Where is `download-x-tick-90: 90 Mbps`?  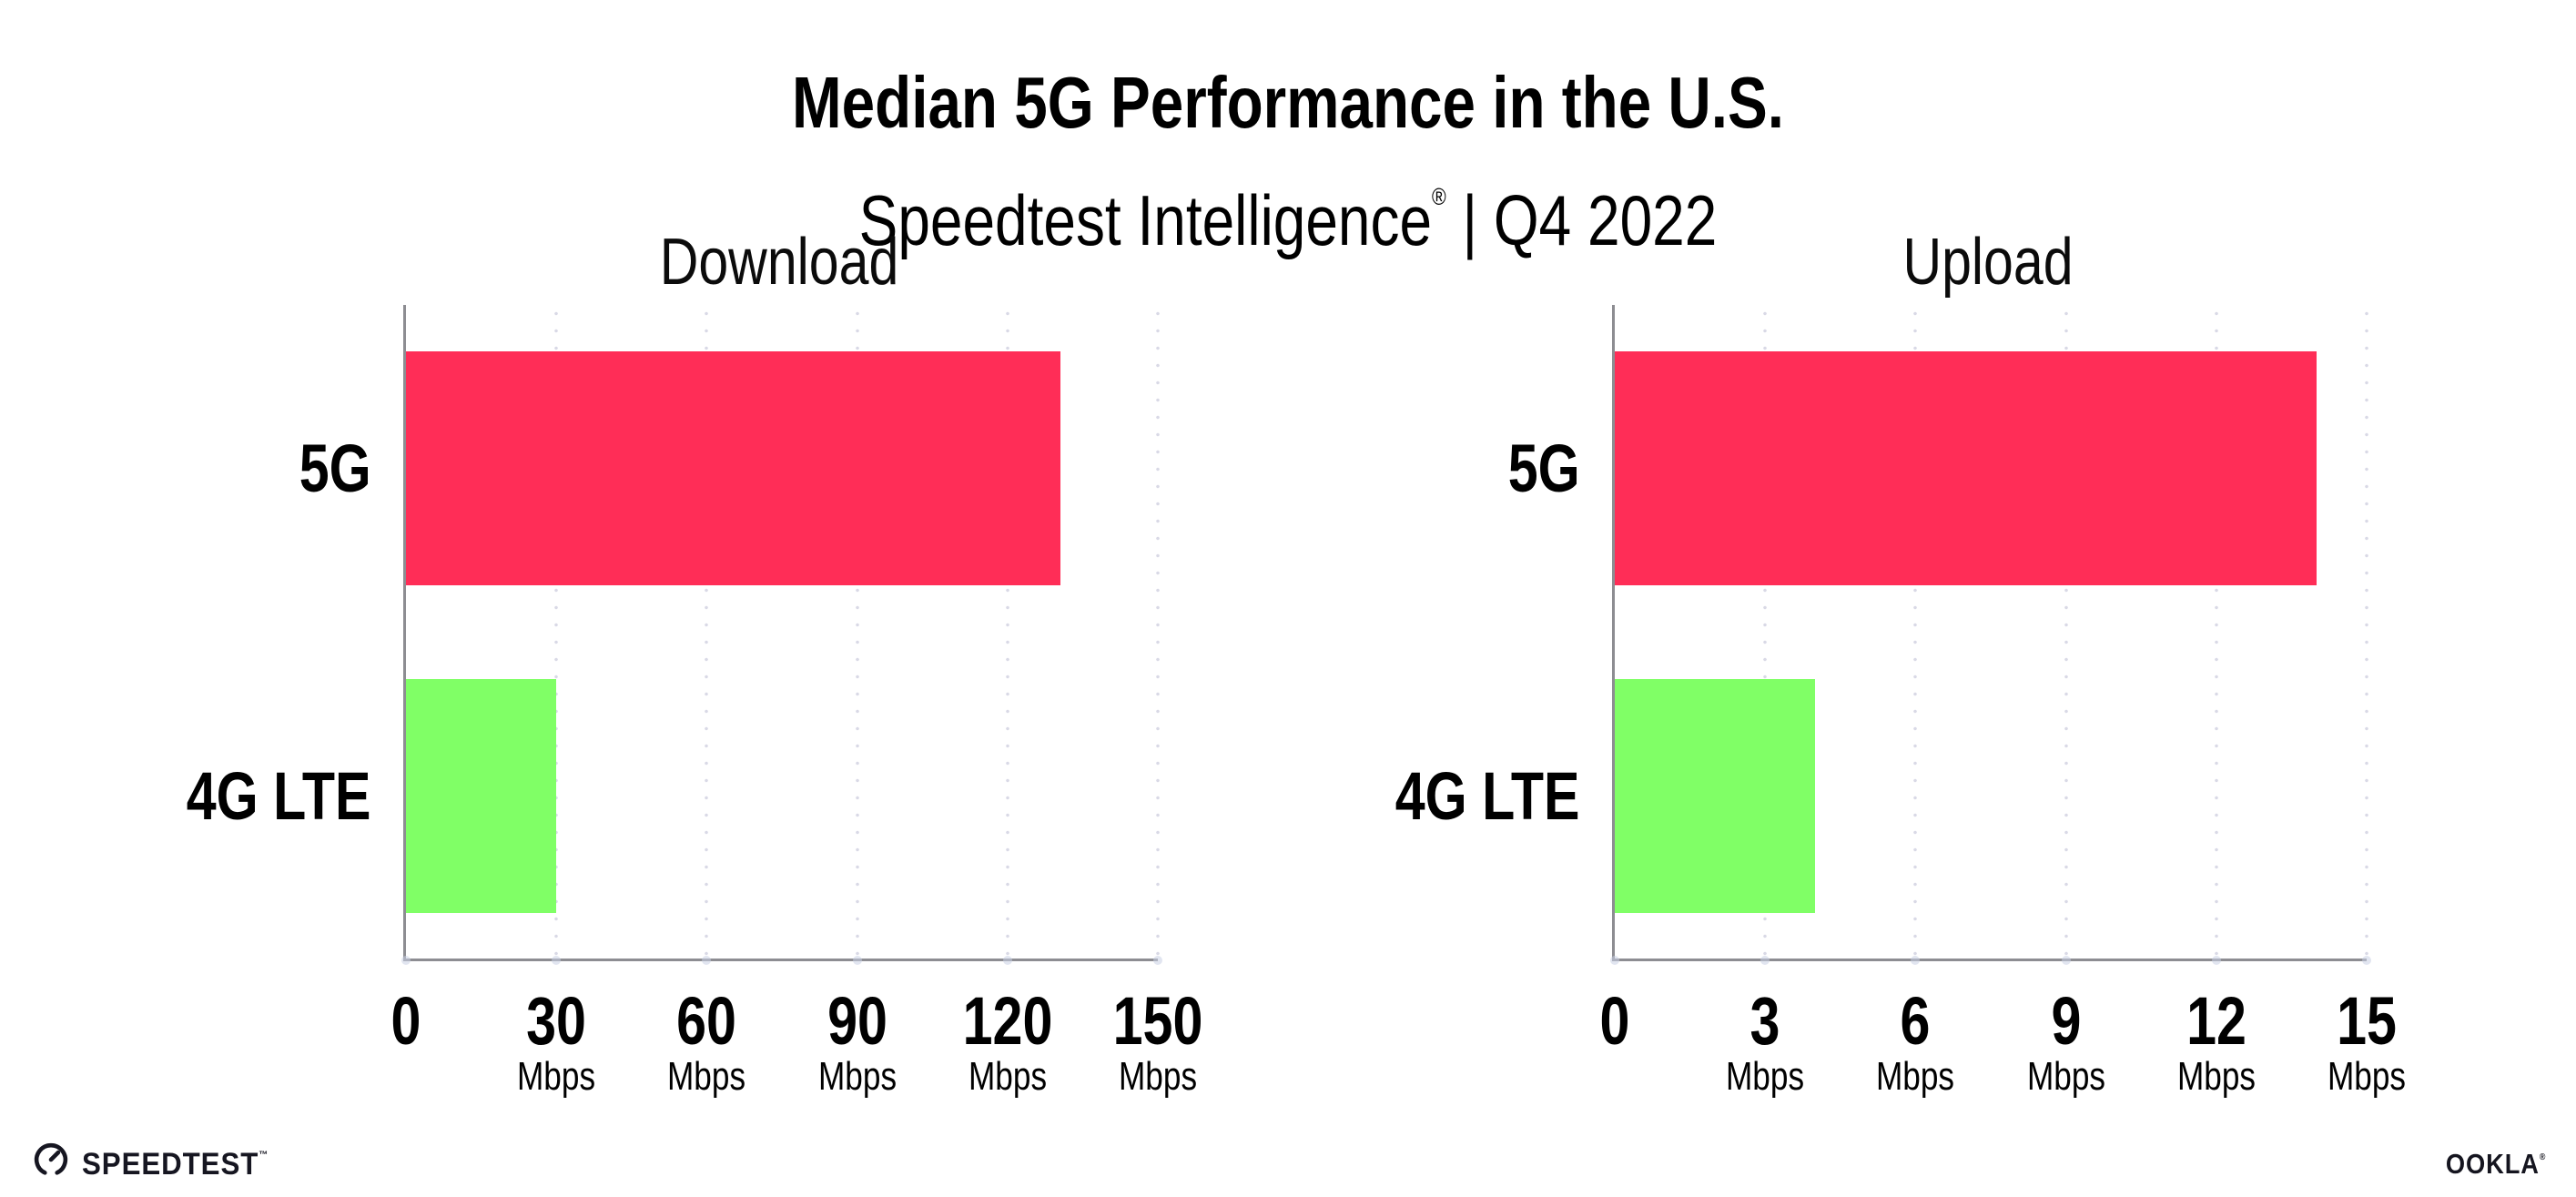
download-x-tick-90: 90 Mbps is located at coordinates (857, 1043).